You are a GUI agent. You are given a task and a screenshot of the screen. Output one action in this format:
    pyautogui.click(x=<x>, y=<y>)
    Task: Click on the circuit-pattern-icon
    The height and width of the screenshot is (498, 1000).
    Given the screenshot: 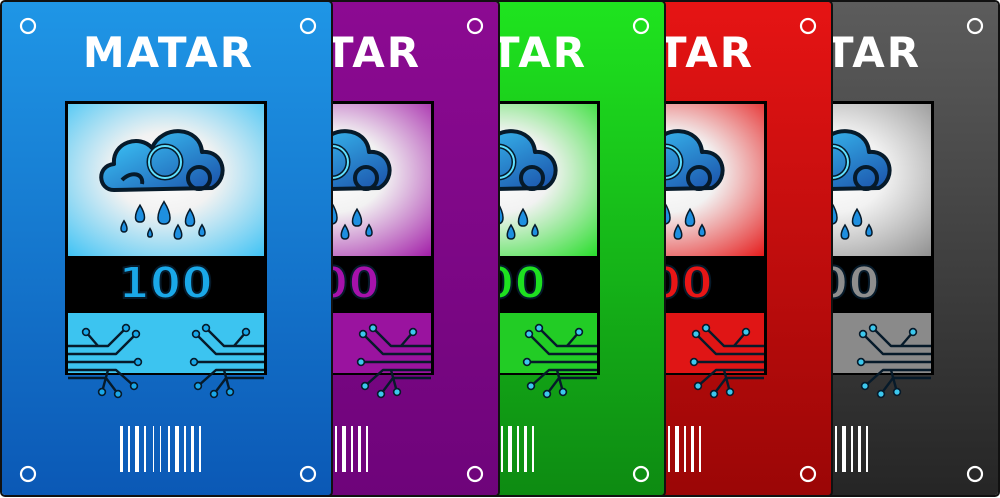 What is the action you would take?
    pyautogui.click(x=166, y=361)
    